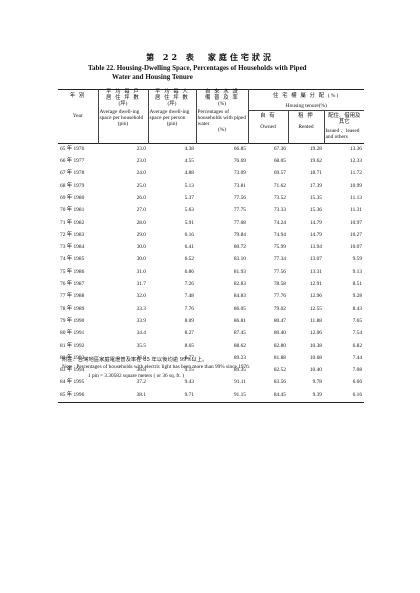  I want to click on header-year-zh: 年 別, so click(77, 96).